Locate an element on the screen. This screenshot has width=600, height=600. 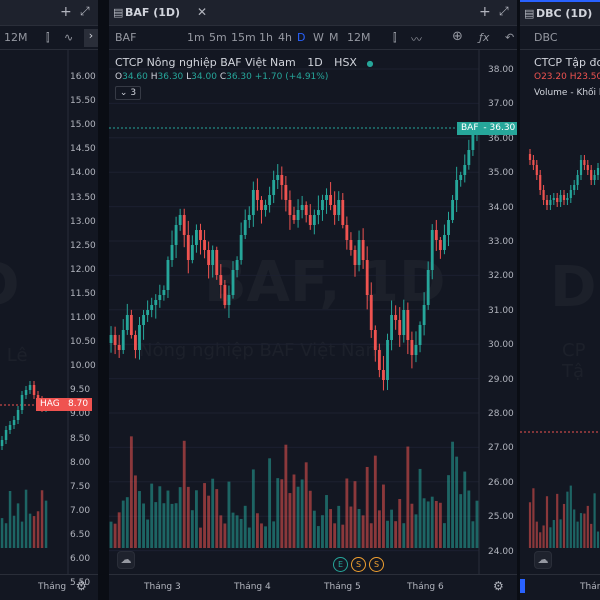
chart-legend-title: CTCP Tập đo is located at coordinates (567, 62).